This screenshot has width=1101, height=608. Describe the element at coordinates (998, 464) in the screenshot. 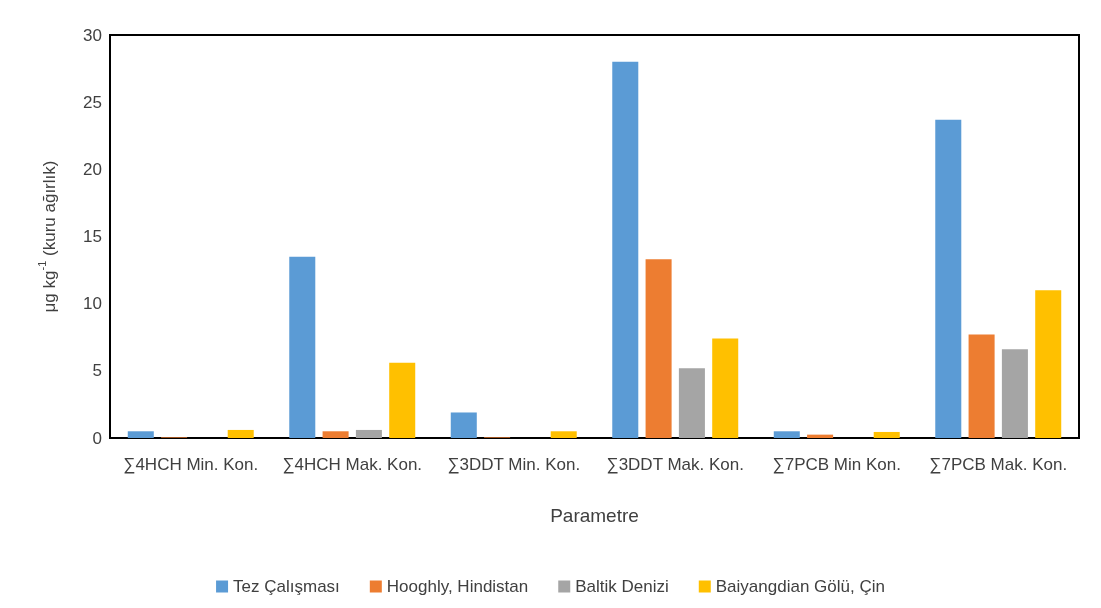

I see `x-tick-label: ∑7PCB Mak. Kon.` at that location.